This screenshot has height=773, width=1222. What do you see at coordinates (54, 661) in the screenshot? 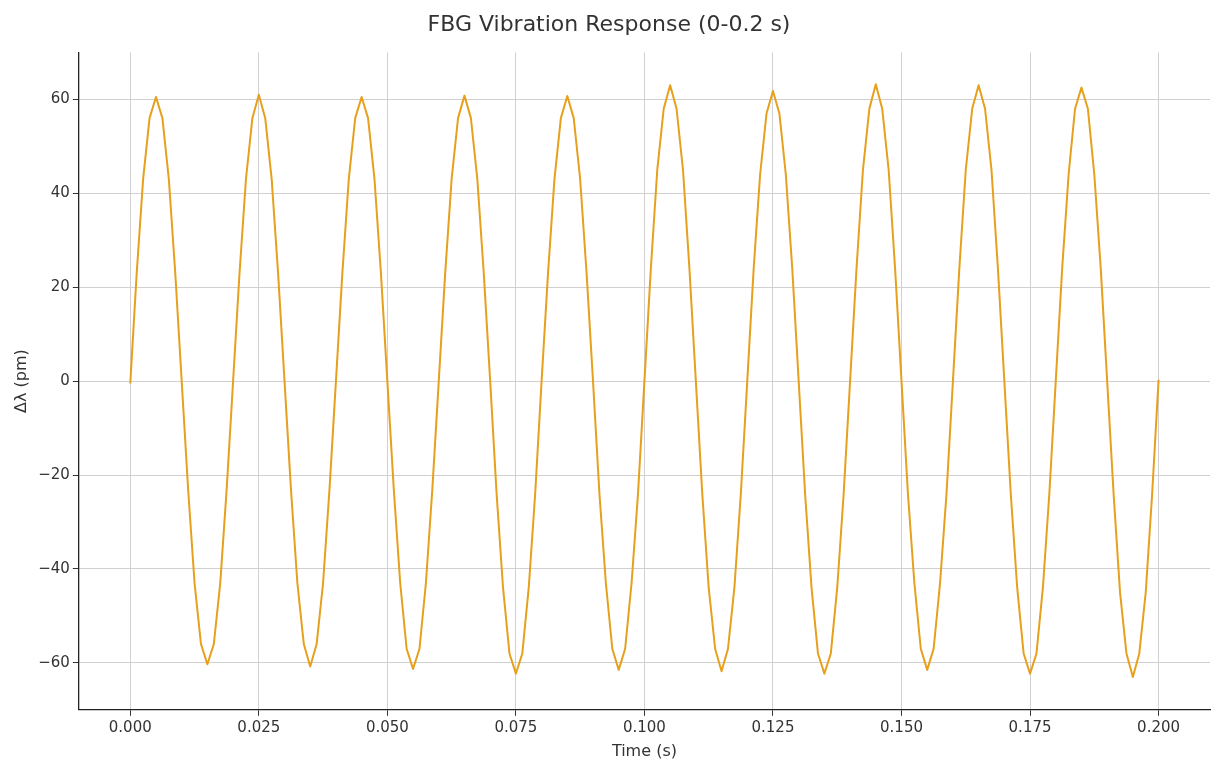
I see `y-tick-label: −60` at bounding box center [54, 661].